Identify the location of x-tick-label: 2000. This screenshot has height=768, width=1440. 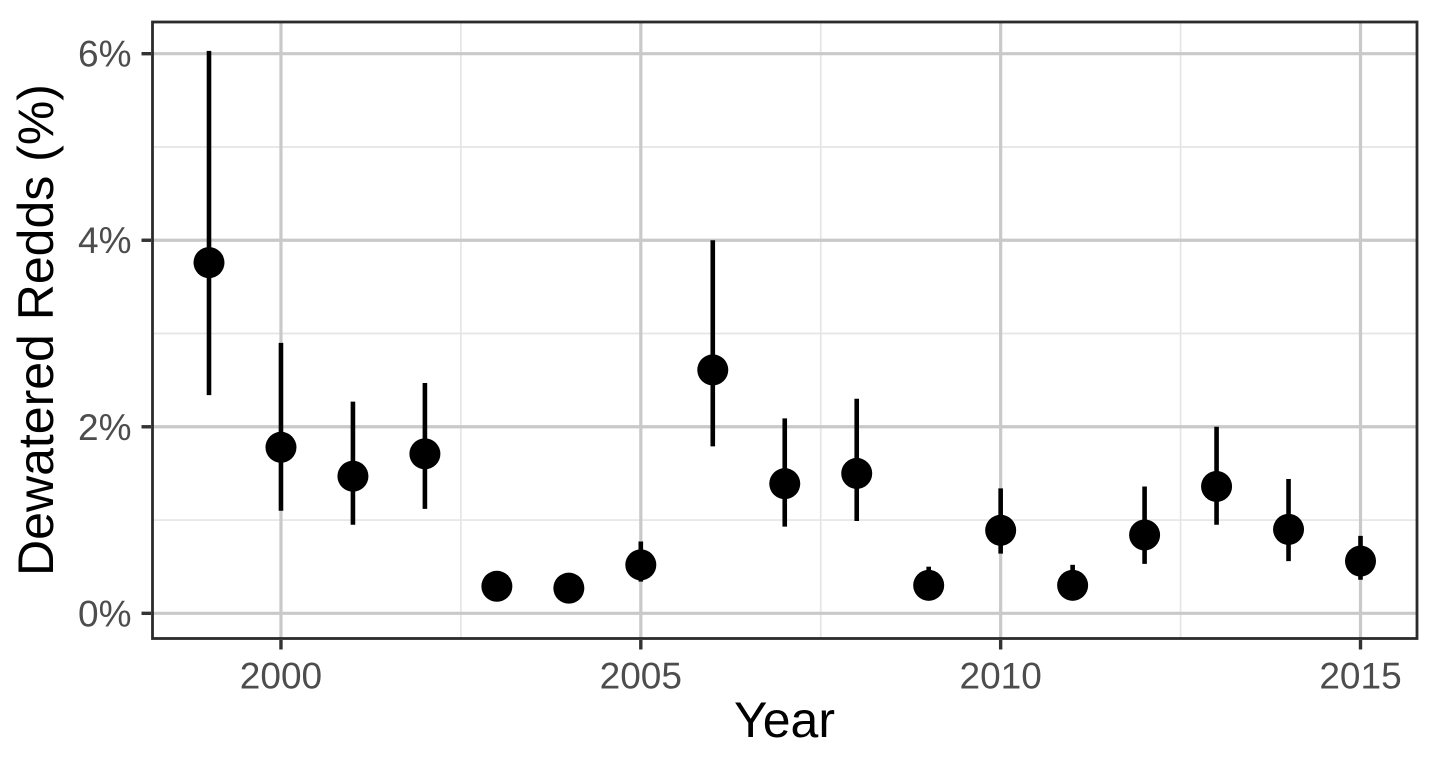
(281, 676).